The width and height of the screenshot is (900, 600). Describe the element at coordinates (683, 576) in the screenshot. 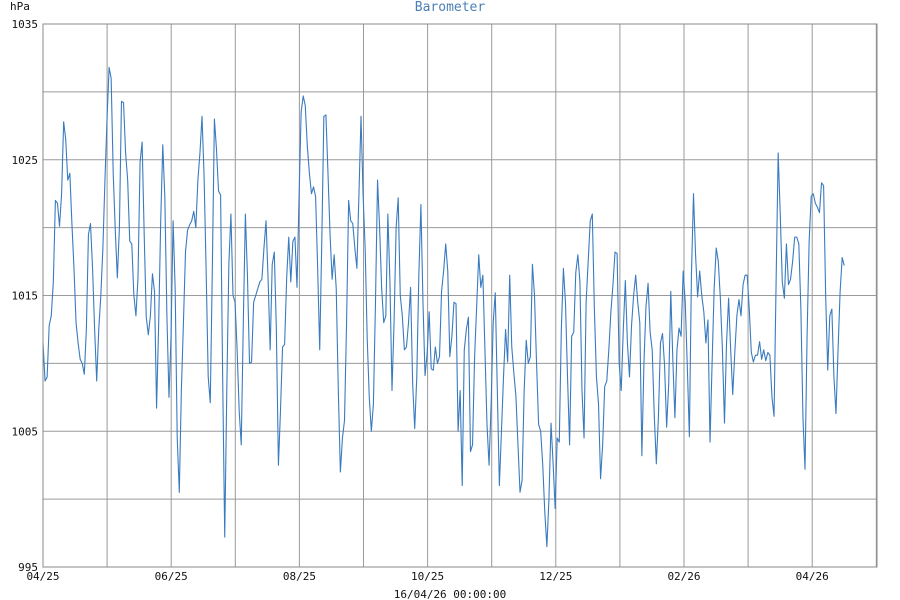

I see `x-tick-label: 02/26` at that location.